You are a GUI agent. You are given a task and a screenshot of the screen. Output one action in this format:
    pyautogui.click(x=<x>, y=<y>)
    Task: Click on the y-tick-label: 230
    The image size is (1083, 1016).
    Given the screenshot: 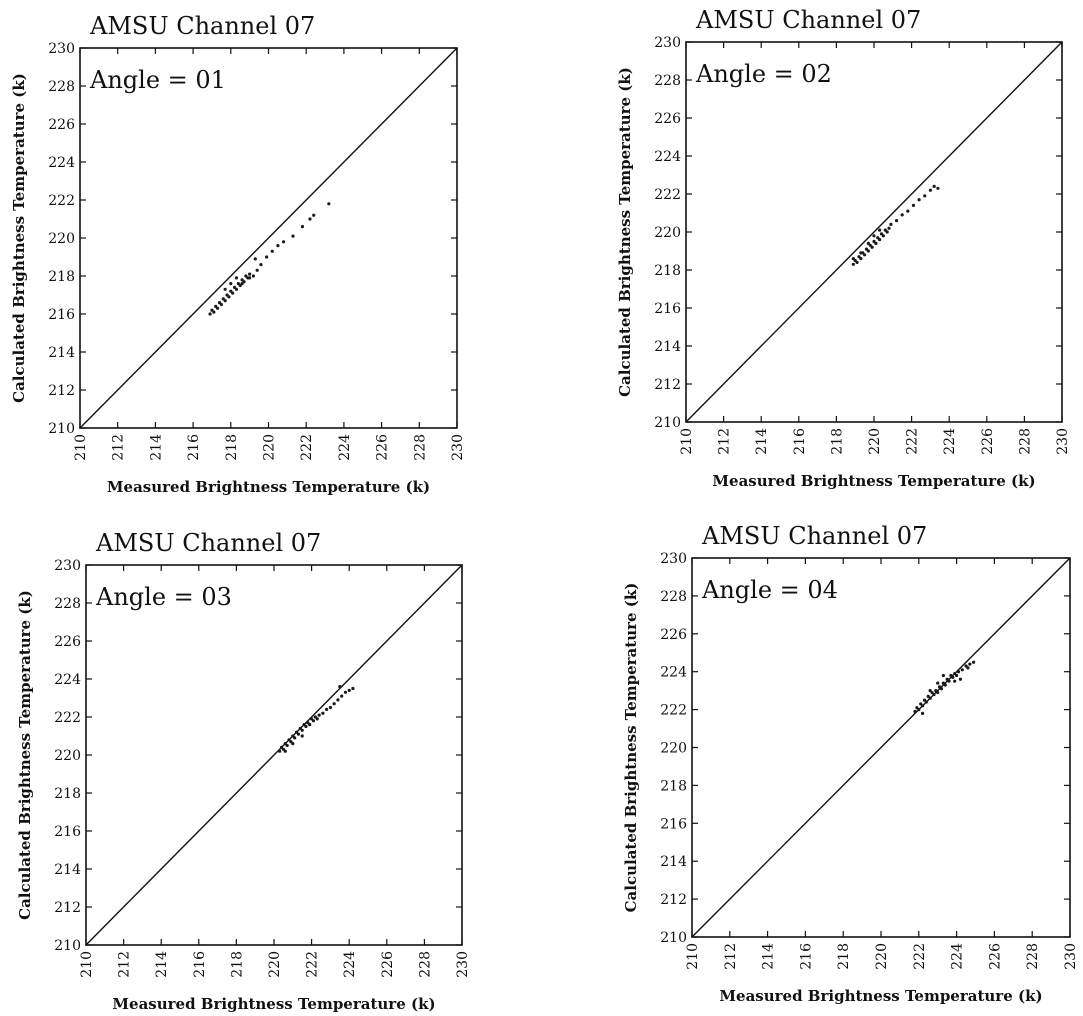 What is the action you would take?
    pyautogui.click(x=61, y=49)
    